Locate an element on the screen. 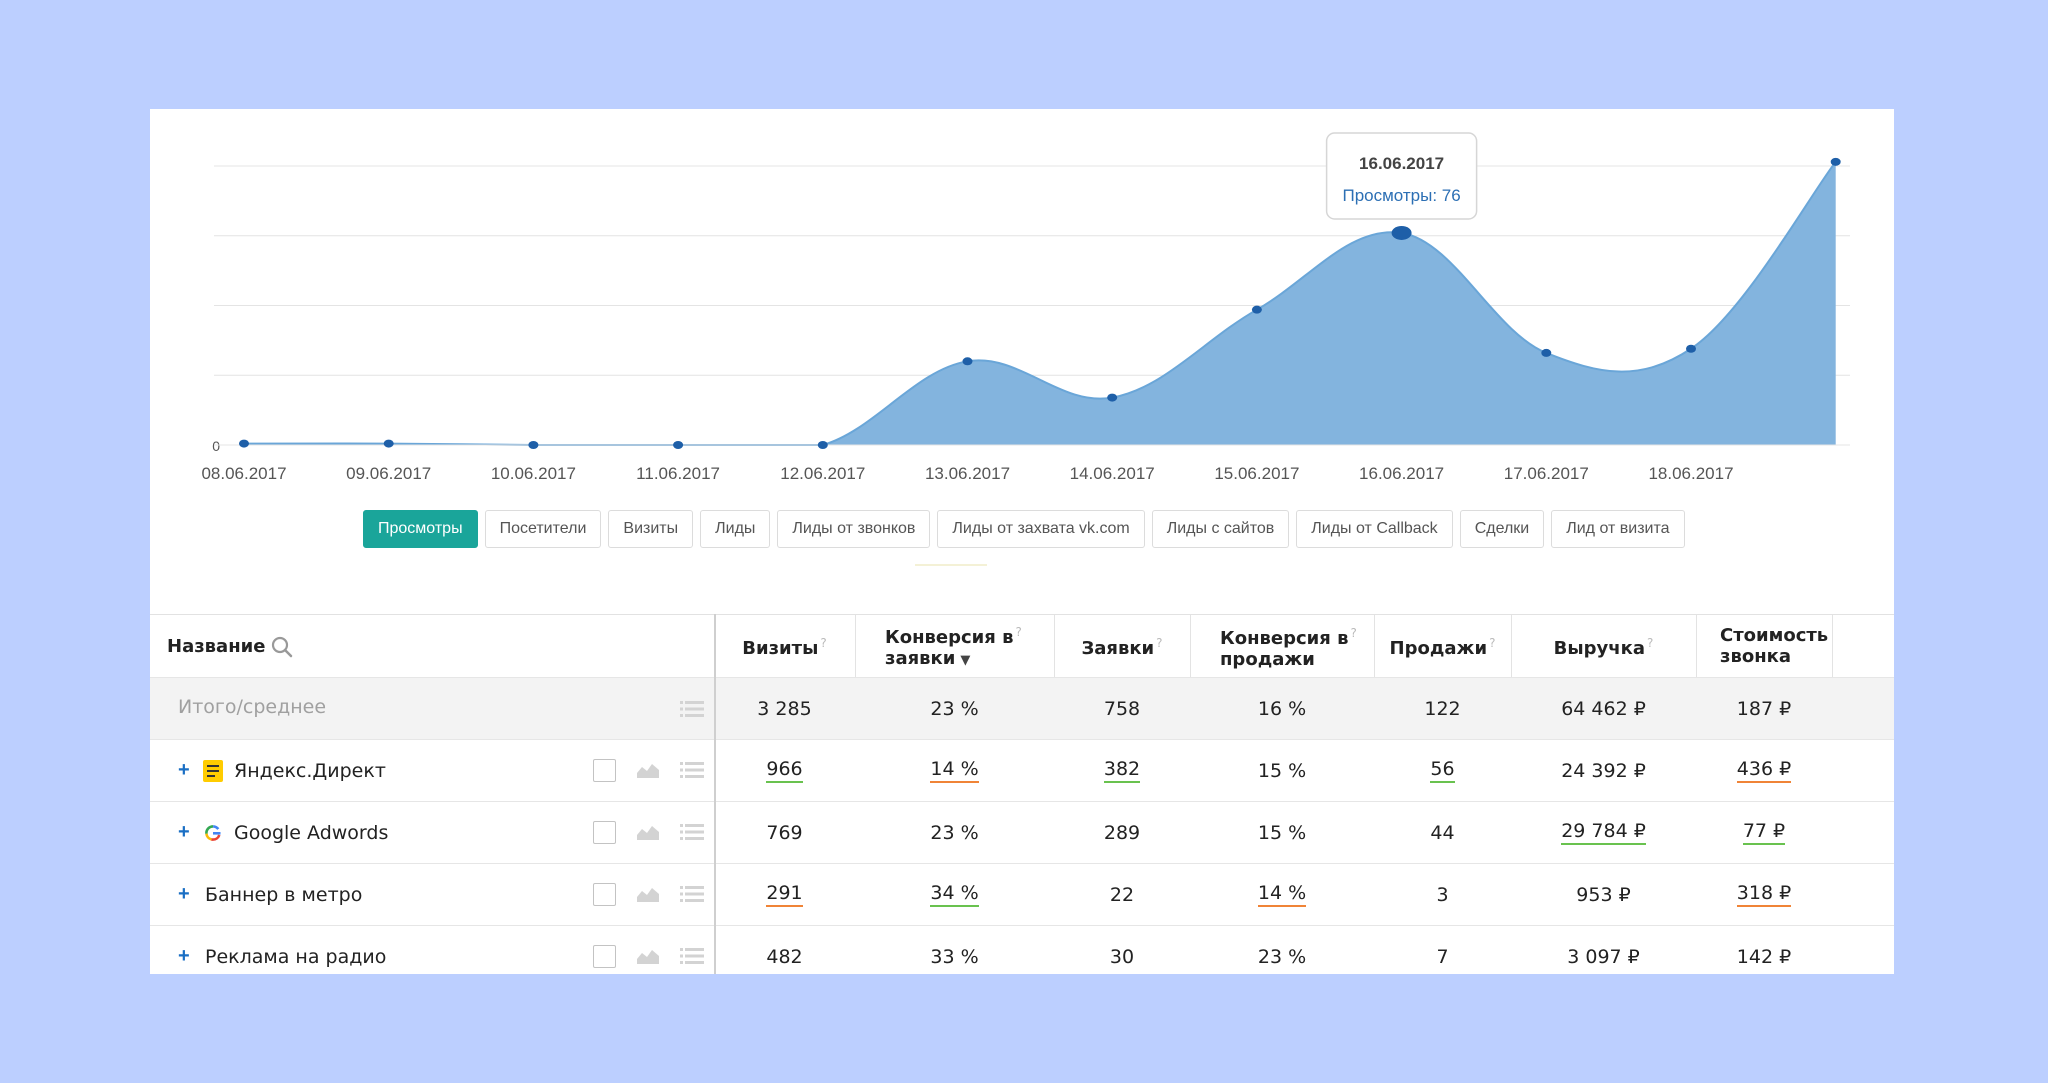 Image resolution: width=2048 pixels, height=1083 pixels. cell-value: 953 ₽ is located at coordinates (1603, 894).